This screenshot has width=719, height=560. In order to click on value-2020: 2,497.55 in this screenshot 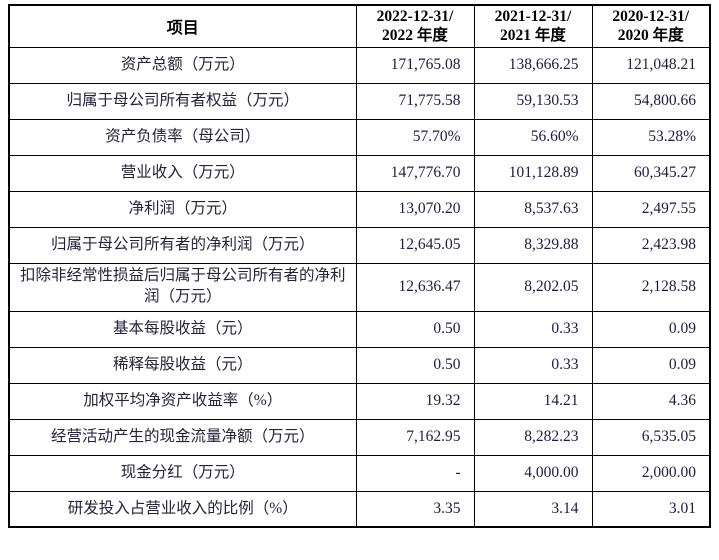, I will do `click(651, 209)`.